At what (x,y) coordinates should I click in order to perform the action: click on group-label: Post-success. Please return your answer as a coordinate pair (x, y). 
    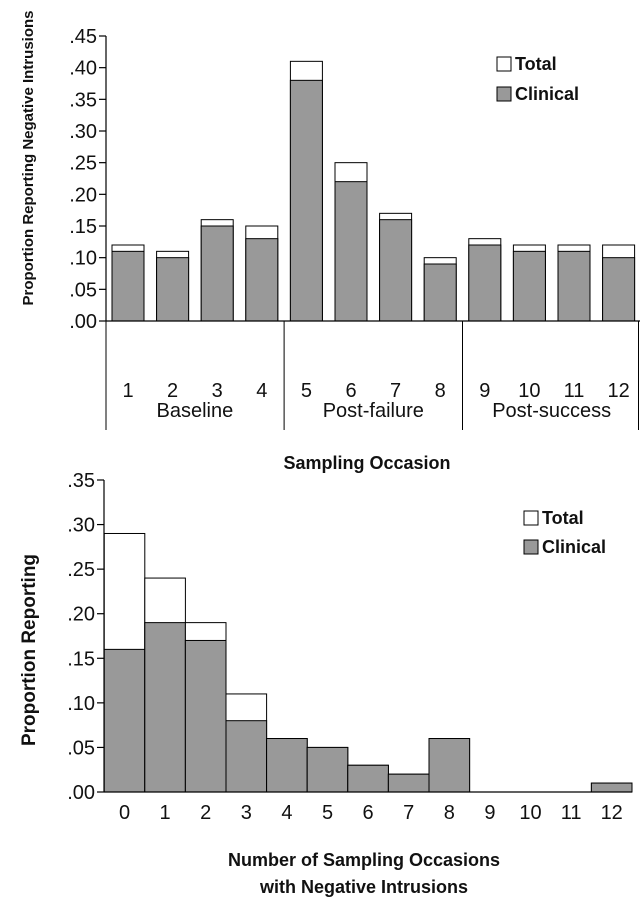
    Looking at the image, I should click on (551, 411).